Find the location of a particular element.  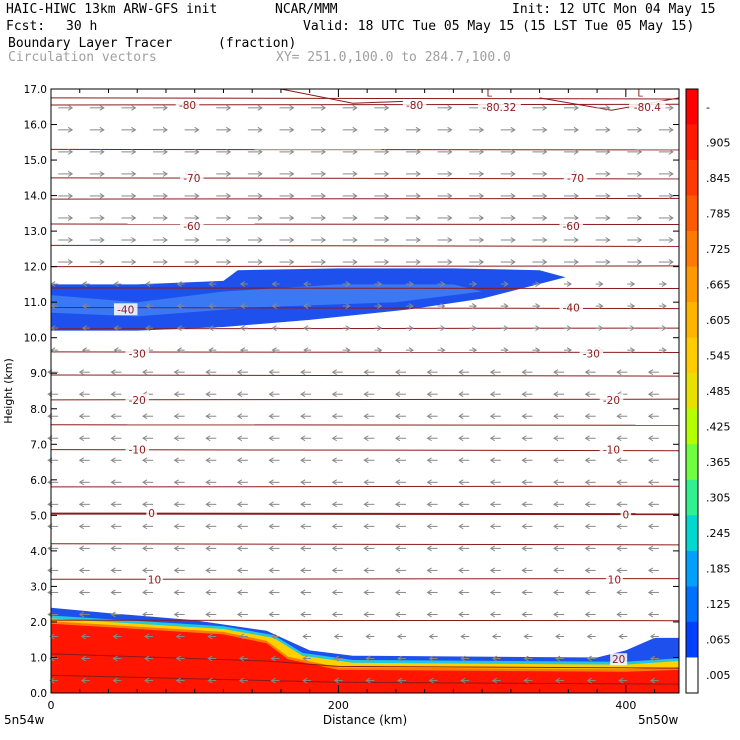

colorbar-label: .365 is located at coordinates (718, 462).